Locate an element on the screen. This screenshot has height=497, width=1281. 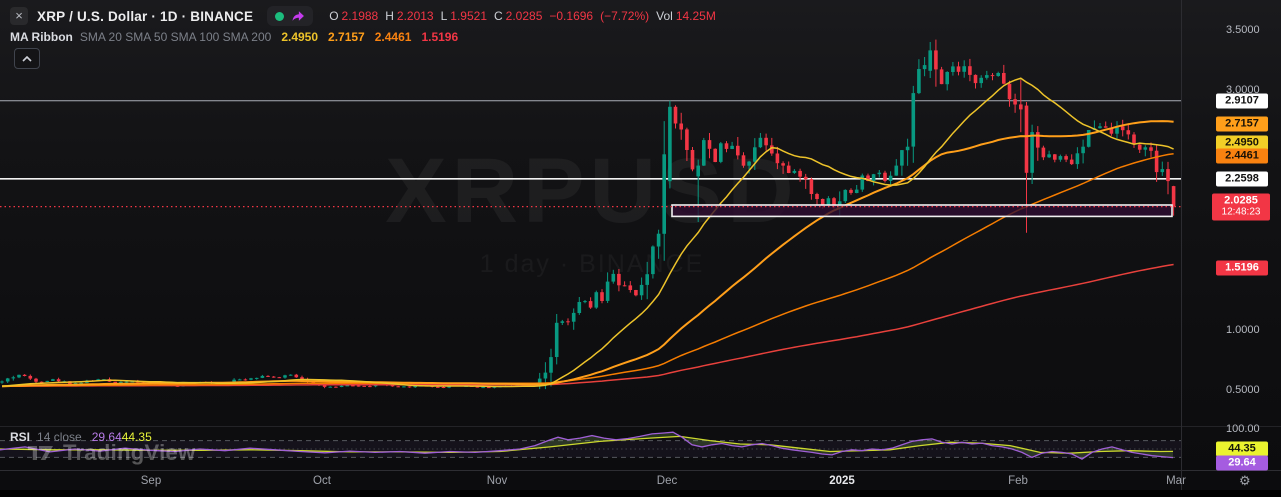
price-tick-label: 3.5000 is located at coordinates (1243, 30).